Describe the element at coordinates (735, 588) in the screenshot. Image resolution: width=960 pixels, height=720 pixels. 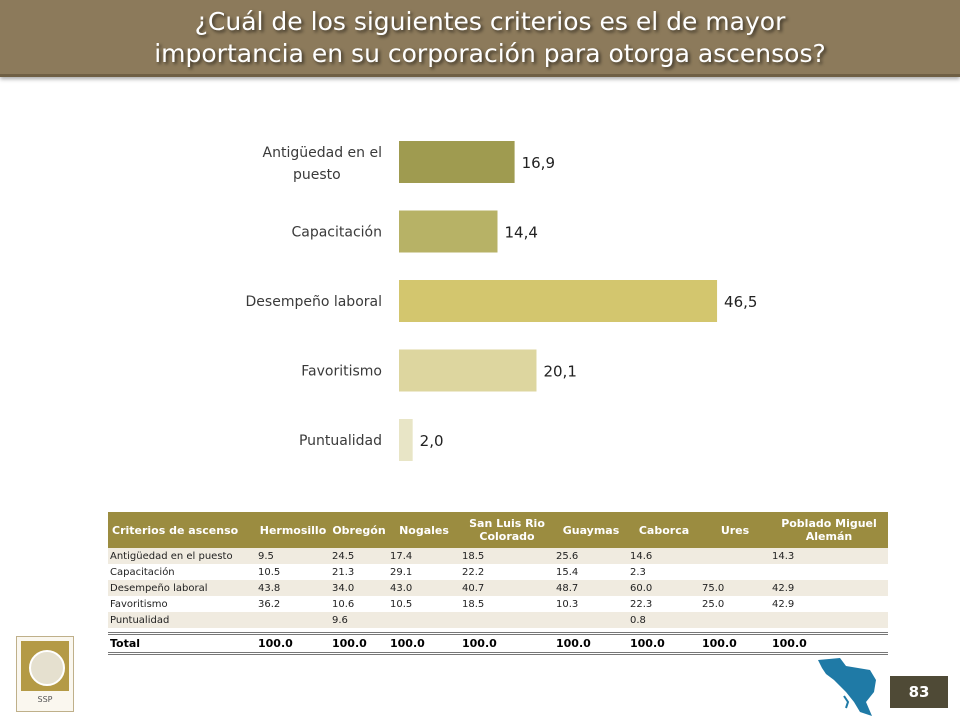
I see `table-cell: 75.0` at that location.